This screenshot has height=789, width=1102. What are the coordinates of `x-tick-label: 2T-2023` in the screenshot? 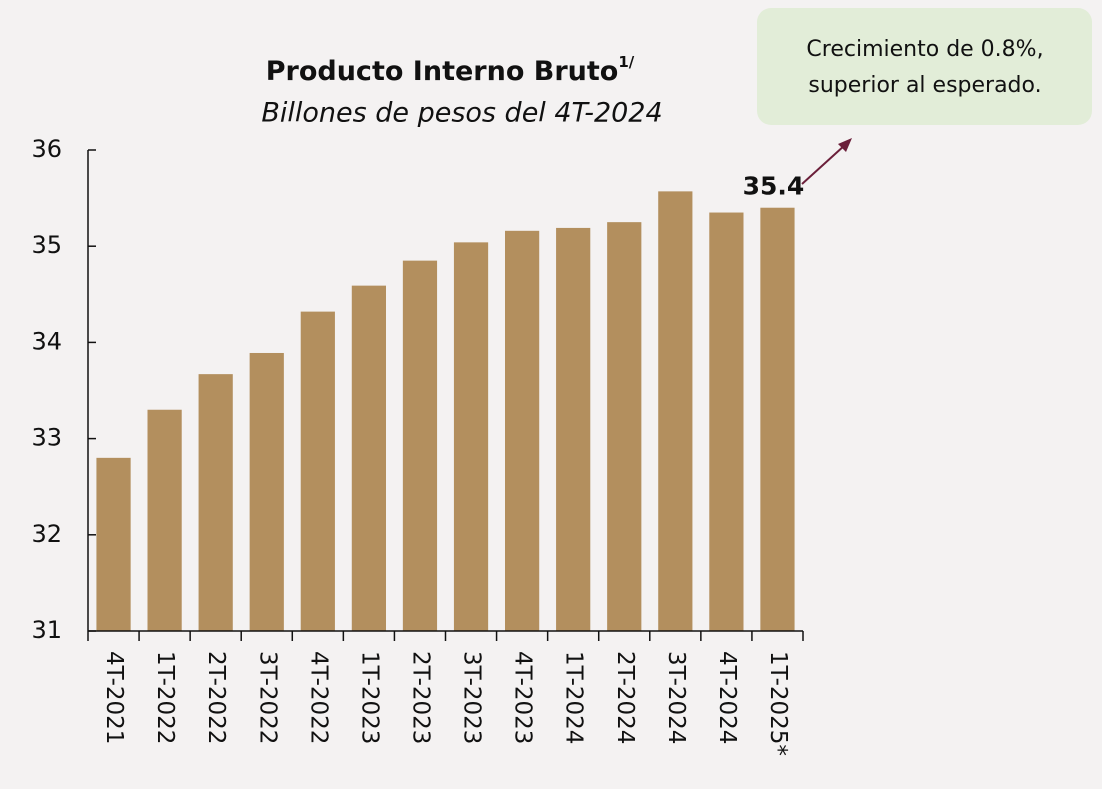 It's located at (420, 697).